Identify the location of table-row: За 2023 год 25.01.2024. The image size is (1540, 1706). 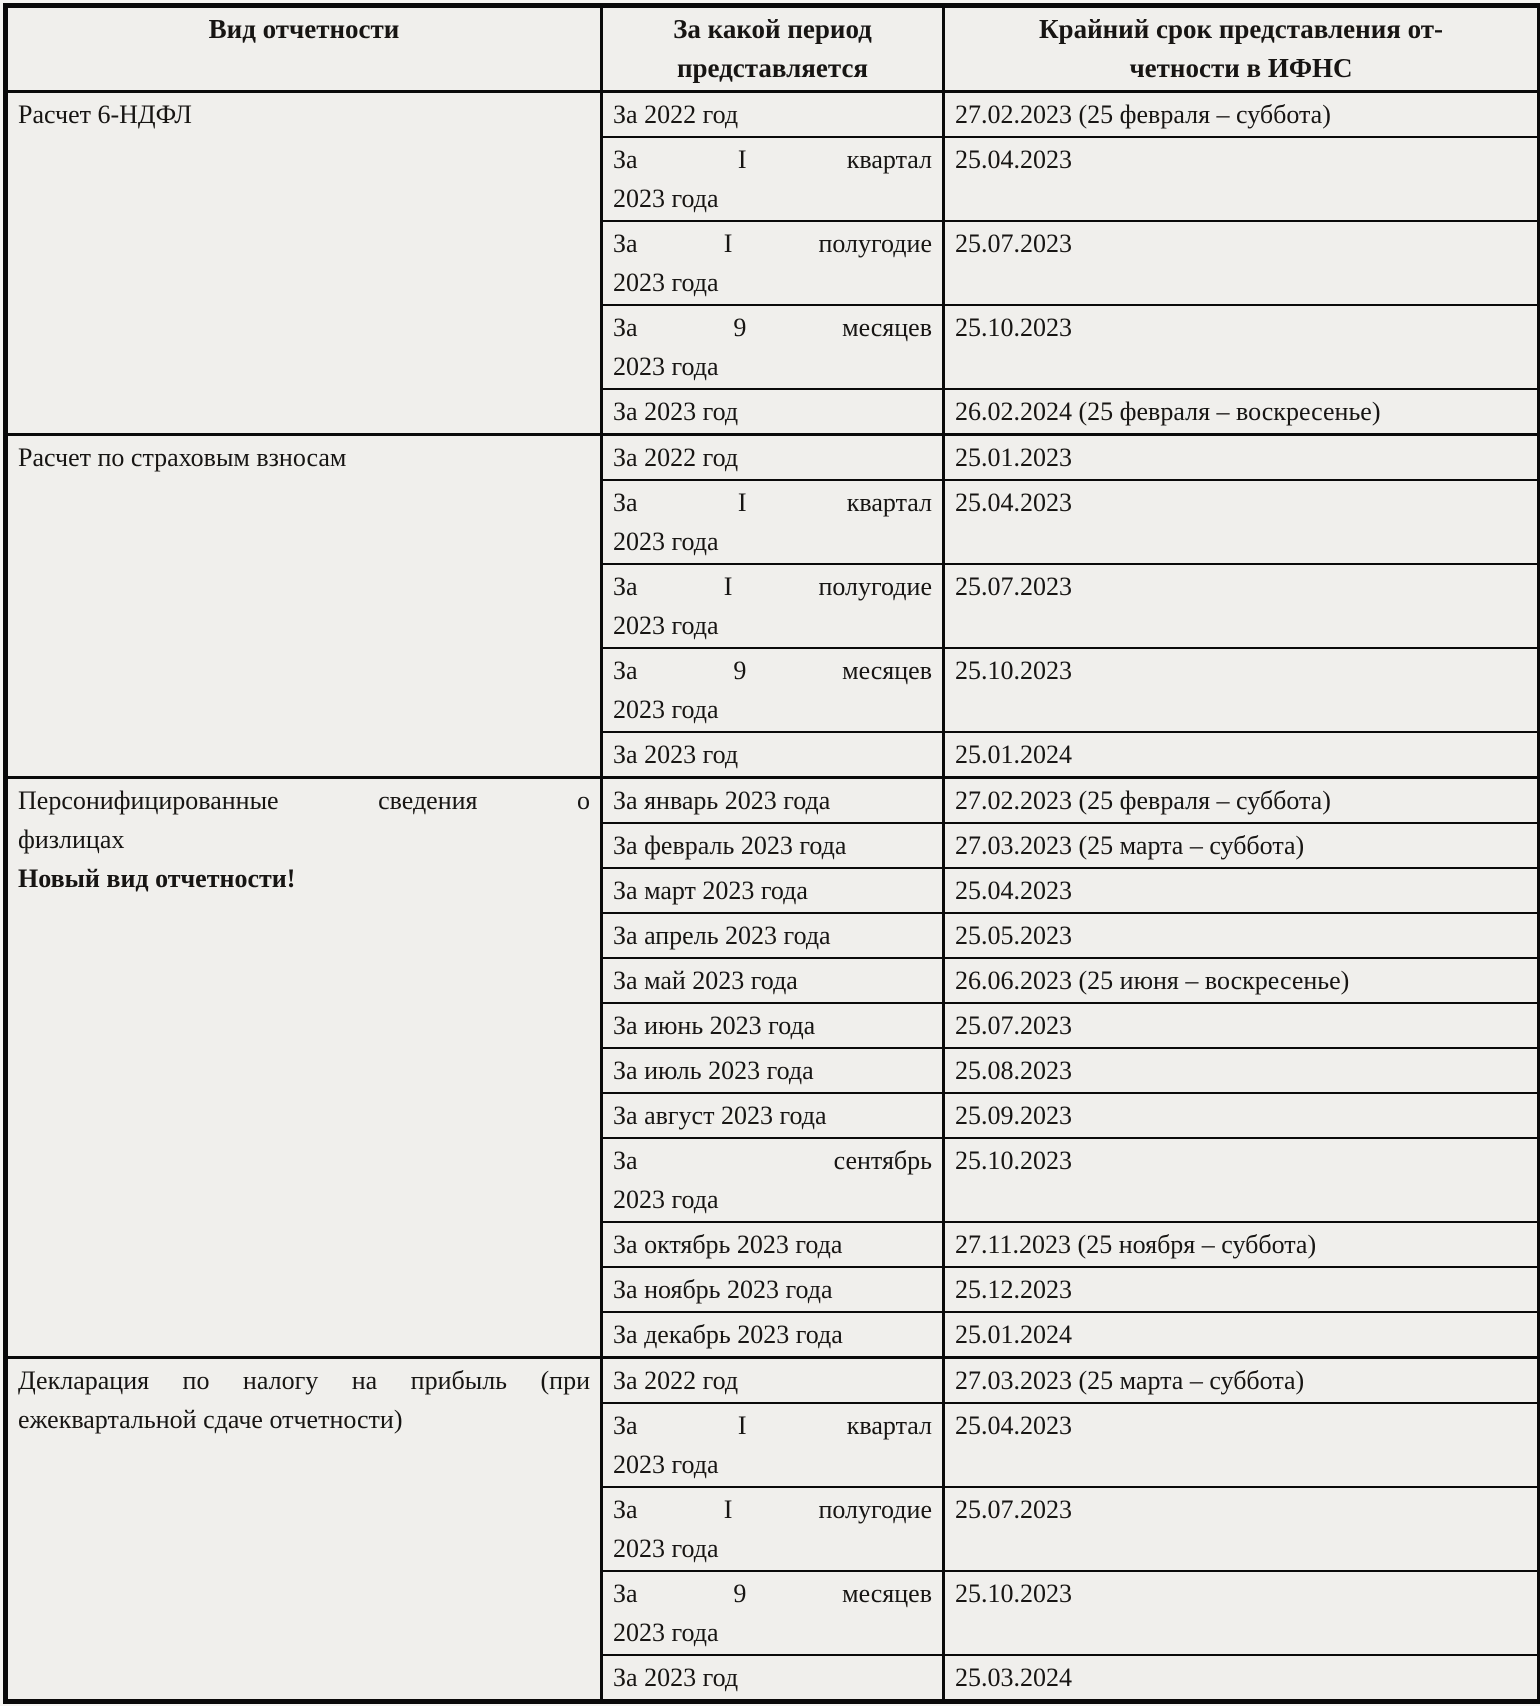
(773, 755).